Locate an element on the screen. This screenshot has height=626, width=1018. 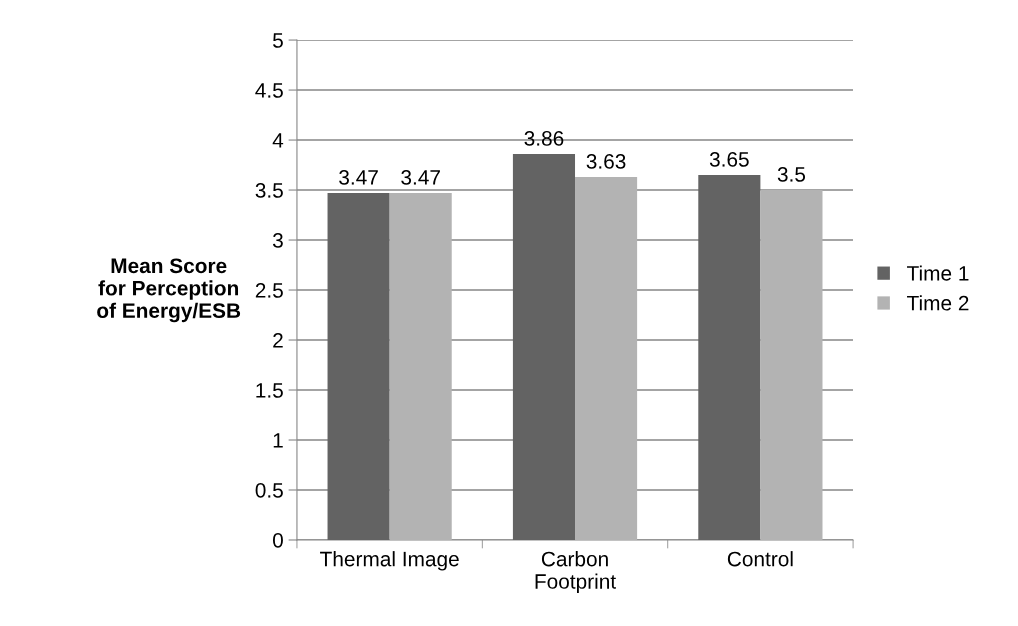
y-tick-label: 0.5 is located at coordinates (269, 490).